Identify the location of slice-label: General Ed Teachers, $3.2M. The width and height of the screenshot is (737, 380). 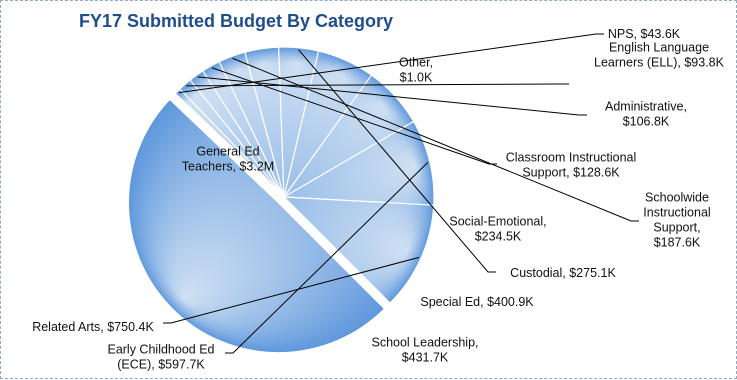
(228, 159).